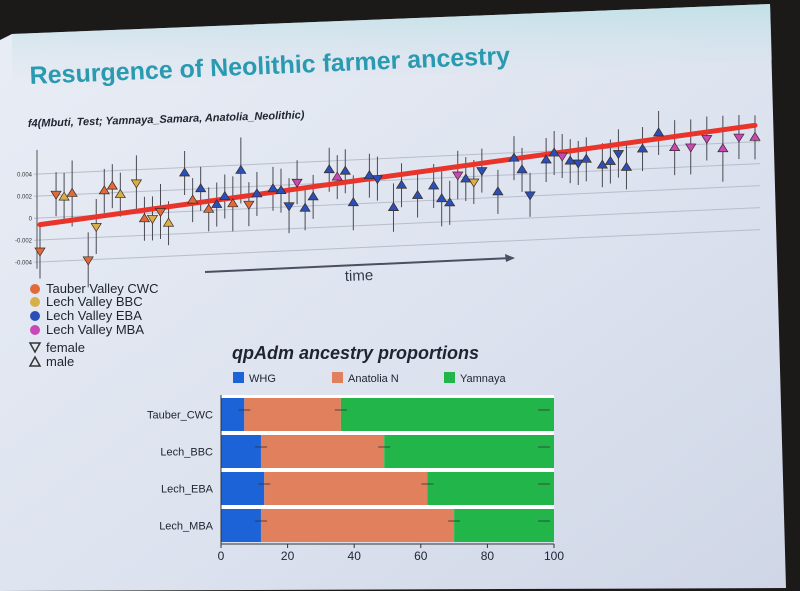 Image resolution: width=800 pixels, height=591 pixels. What do you see at coordinates (421, 556) in the screenshot?
I see `x-tick-label: 60` at bounding box center [421, 556].